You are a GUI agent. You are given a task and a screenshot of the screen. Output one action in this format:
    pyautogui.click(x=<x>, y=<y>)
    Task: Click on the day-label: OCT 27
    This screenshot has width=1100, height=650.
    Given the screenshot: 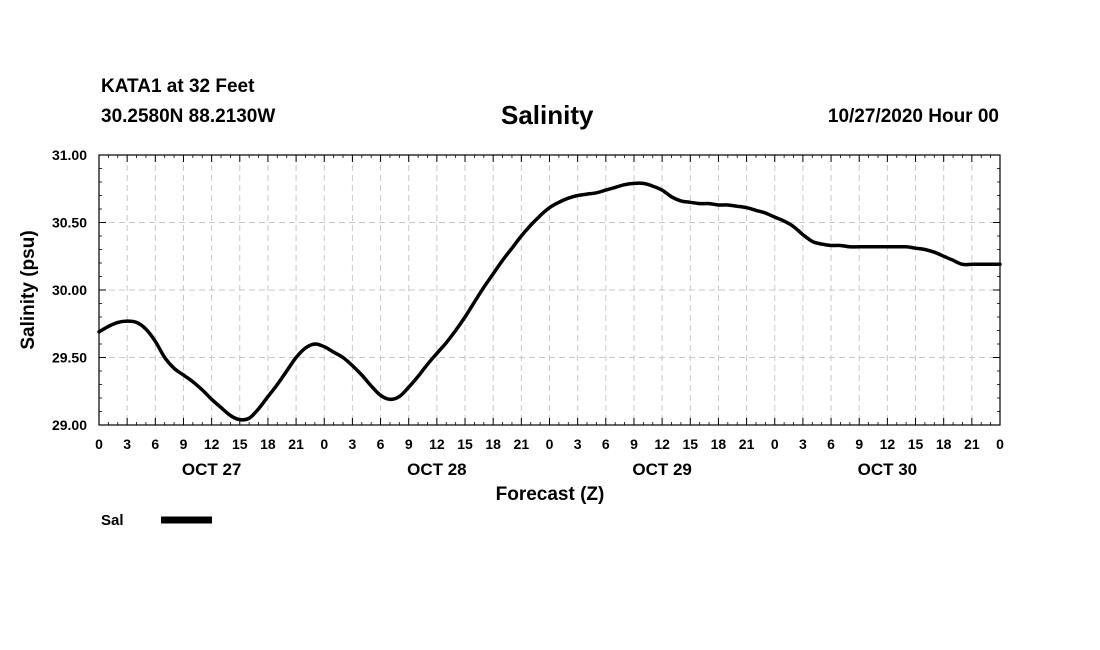 What is the action you would take?
    pyautogui.click(x=212, y=469)
    